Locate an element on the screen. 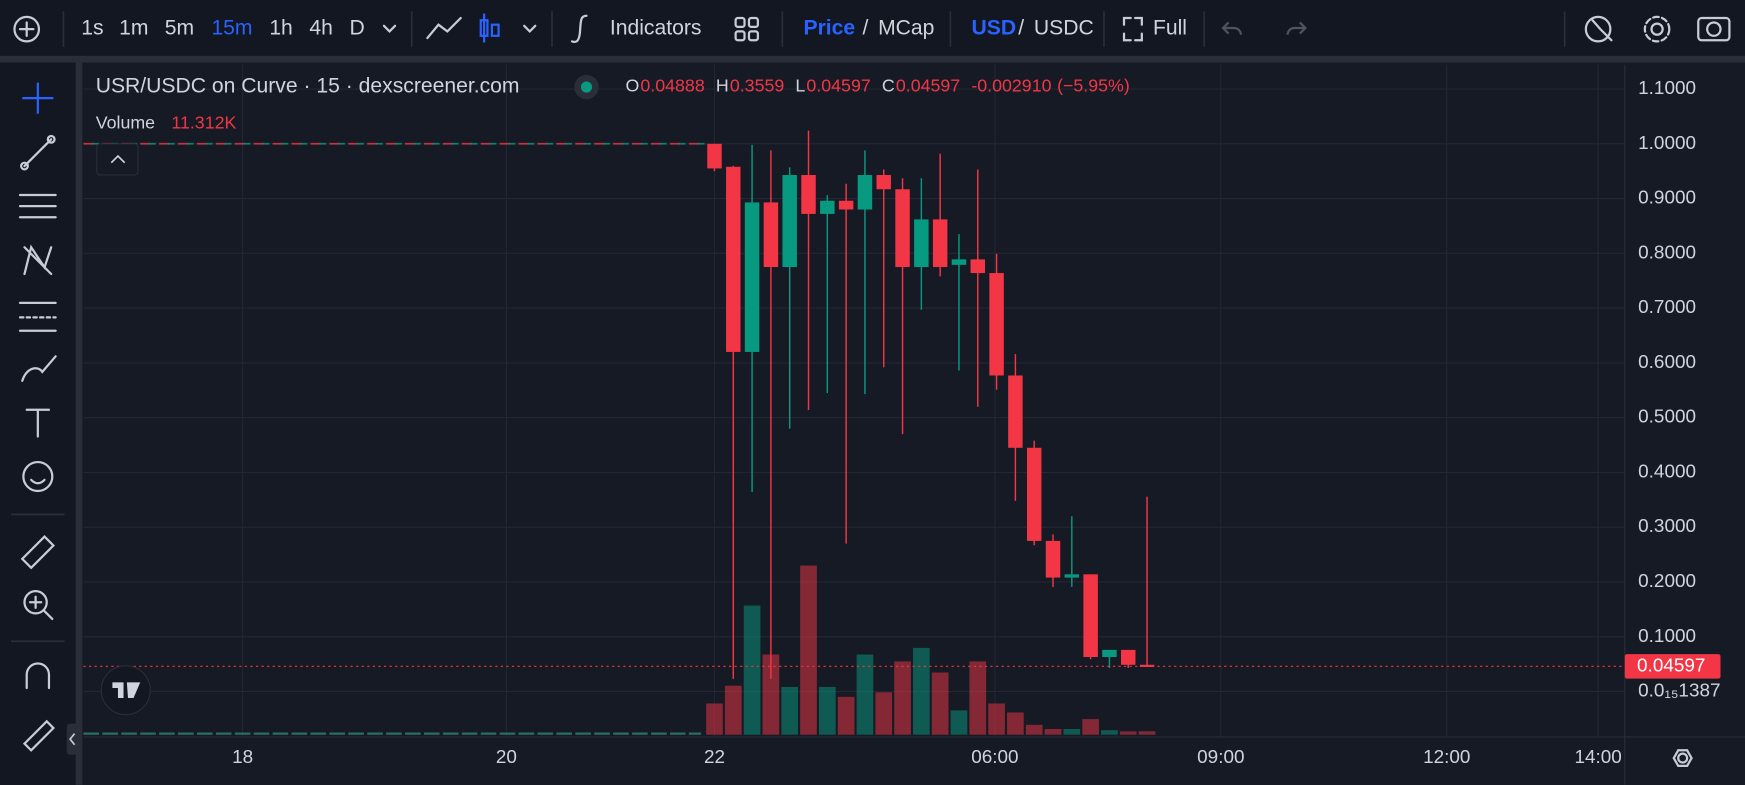 The width and height of the screenshot is (1745, 785). y-tick-label: 0.1000 is located at coordinates (1667, 636).